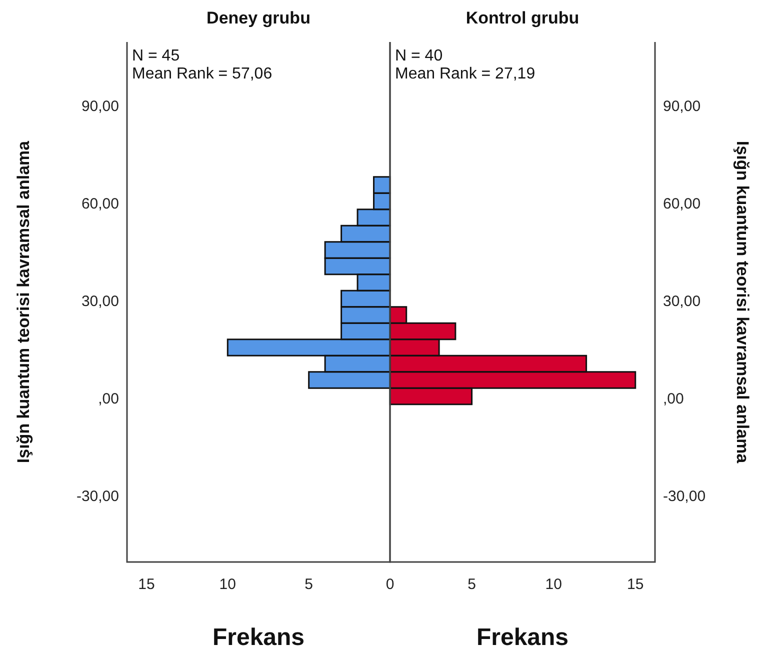 Image resolution: width=766 pixels, height=657 pixels. What do you see at coordinates (390, 585) in the screenshot?
I see `x-tick-label: 0` at bounding box center [390, 585].